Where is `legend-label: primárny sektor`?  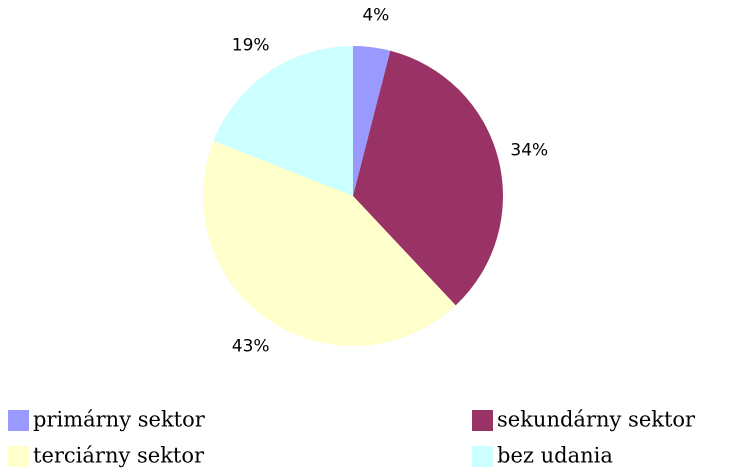
legend-label: primárny sektor is located at coordinates (119, 420).